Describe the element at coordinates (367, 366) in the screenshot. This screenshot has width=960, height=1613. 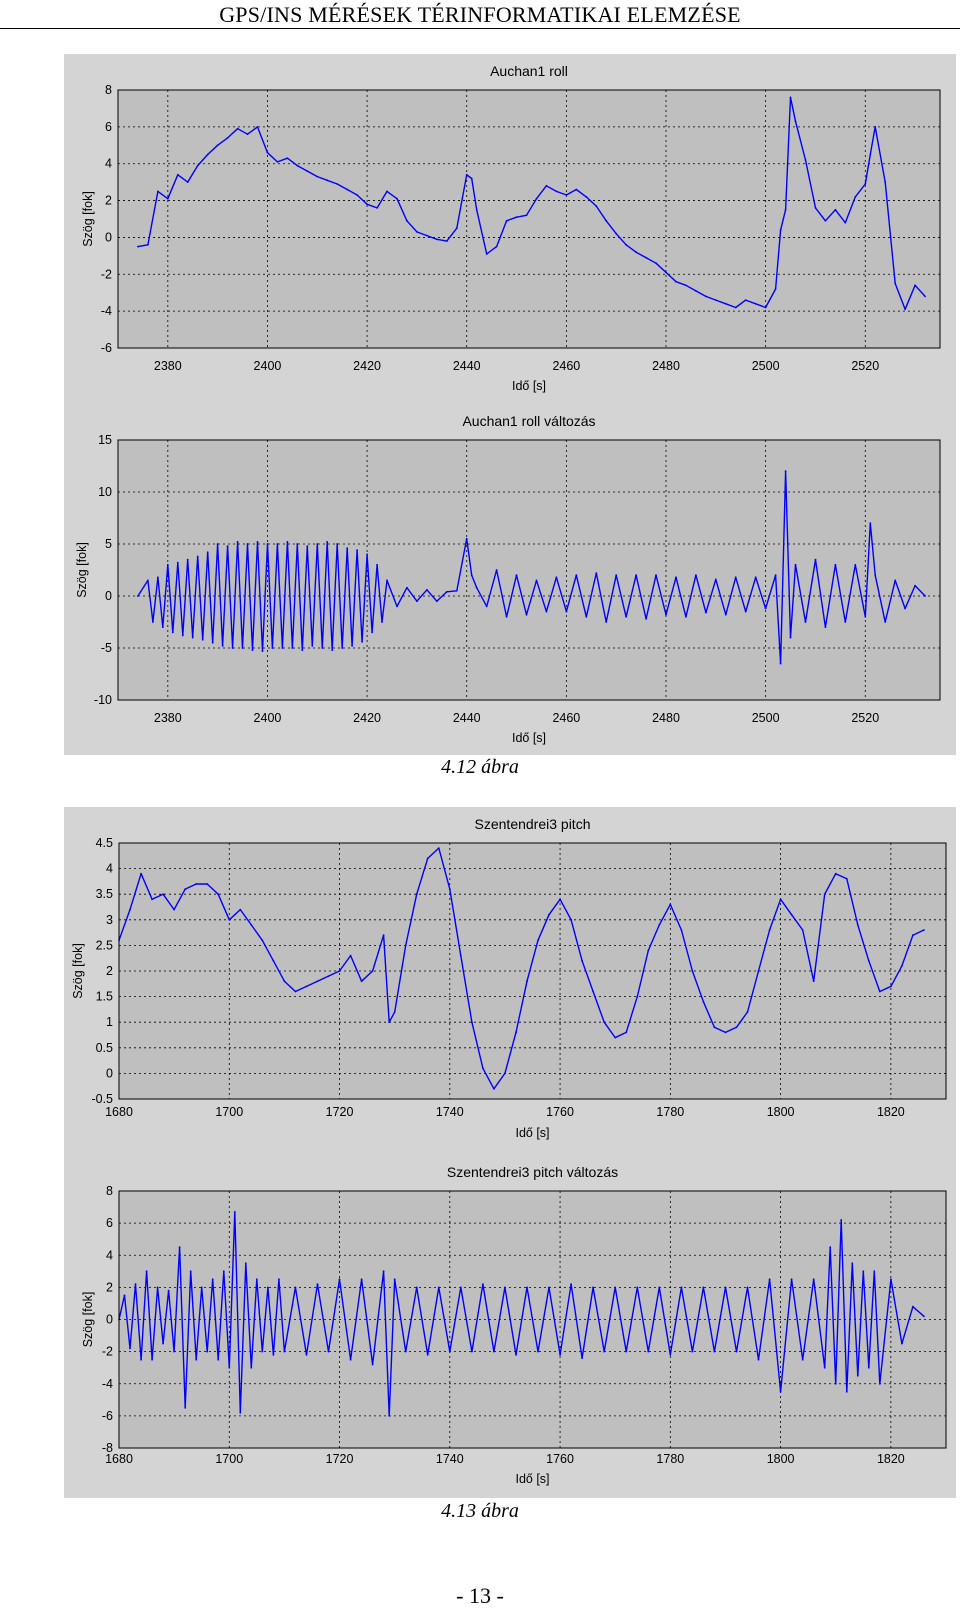
I see `x-tick-label: 2420` at that location.